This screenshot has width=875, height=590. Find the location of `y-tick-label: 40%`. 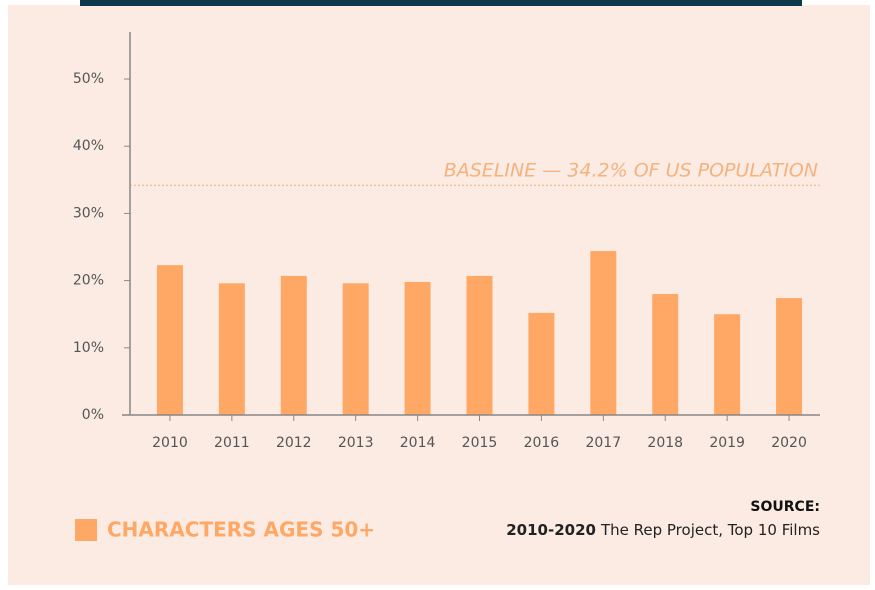

y-tick-label: 40% is located at coordinates (88, 146).